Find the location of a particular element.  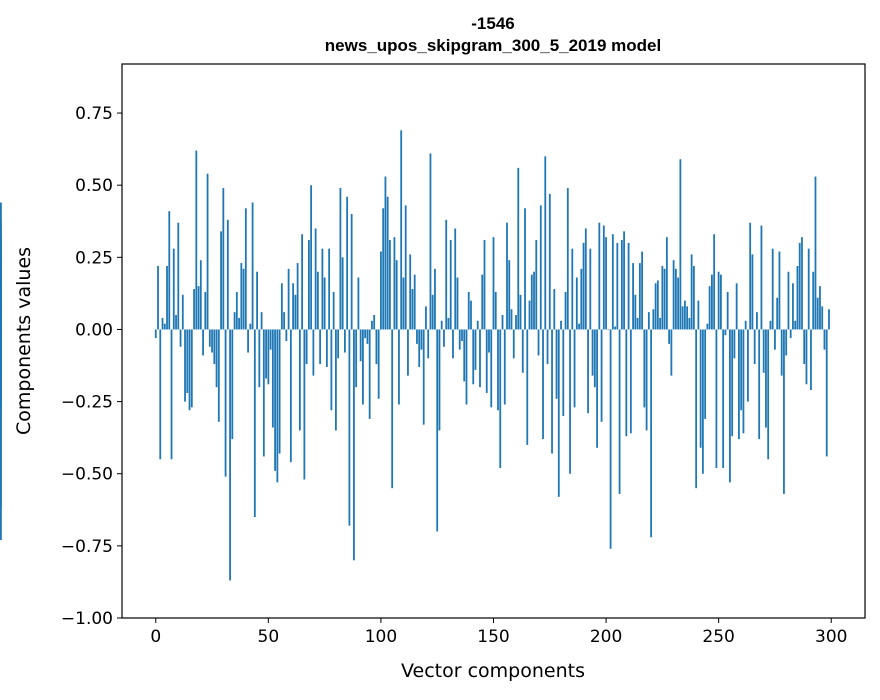

y-tick-label: 0.00 is located at coordinates (94, 330).